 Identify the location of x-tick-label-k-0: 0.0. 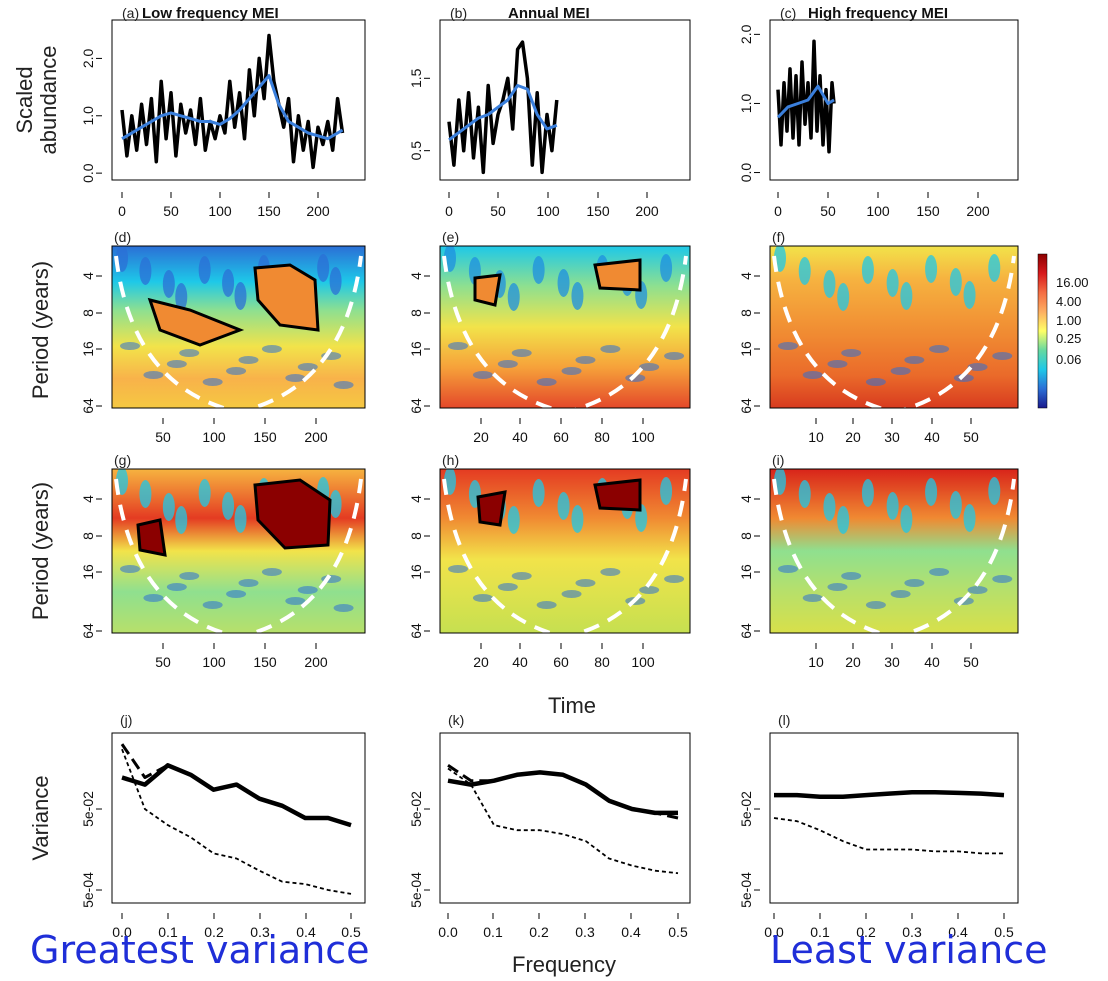
(448, 932).